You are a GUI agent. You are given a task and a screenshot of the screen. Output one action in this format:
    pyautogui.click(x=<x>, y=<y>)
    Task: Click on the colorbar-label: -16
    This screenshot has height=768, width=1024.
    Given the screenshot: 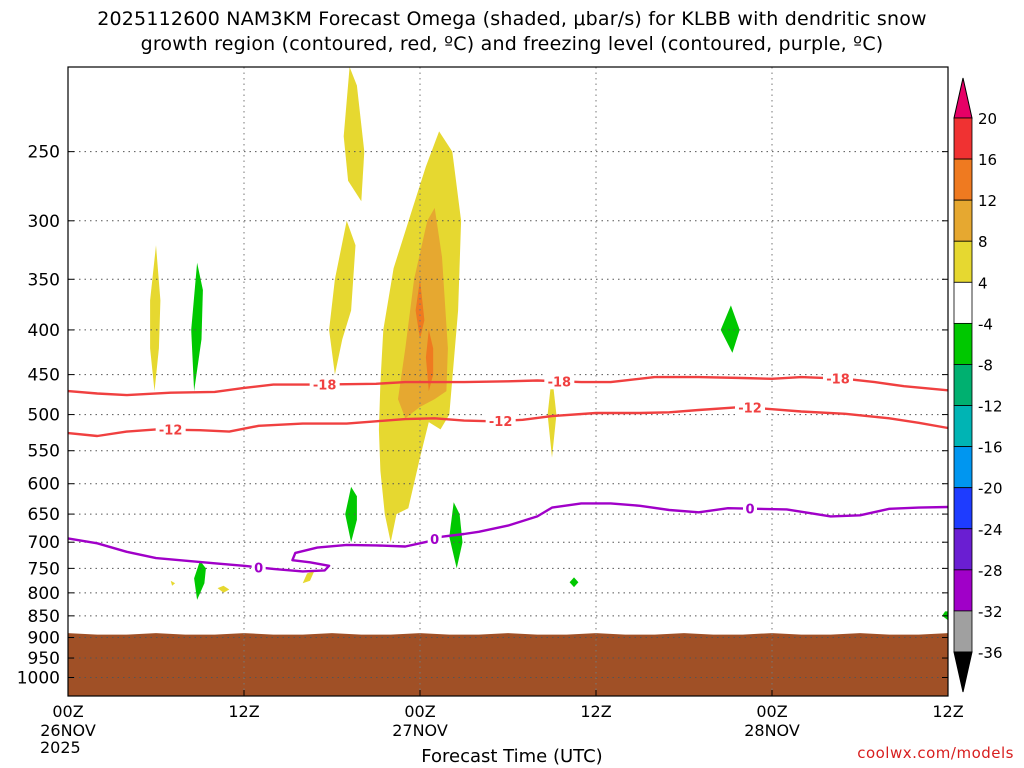 What is the action you would take?
    pyautogui.click(x=990, y=448)
    